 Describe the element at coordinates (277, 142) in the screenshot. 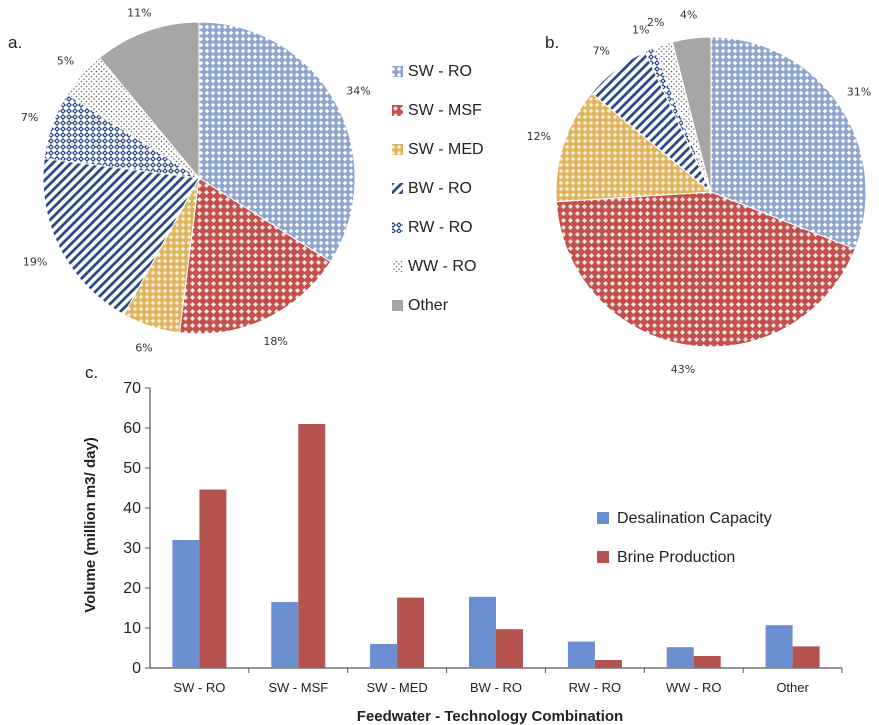

I see `pie-a-slice-sw-ro` at that location.